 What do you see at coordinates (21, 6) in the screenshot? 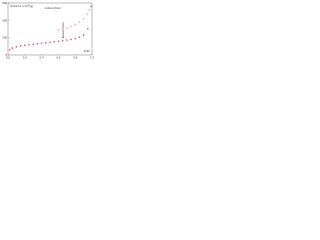
I see `y-axis-label: Volume (cm³/g)` at bounding box center [21, 6].